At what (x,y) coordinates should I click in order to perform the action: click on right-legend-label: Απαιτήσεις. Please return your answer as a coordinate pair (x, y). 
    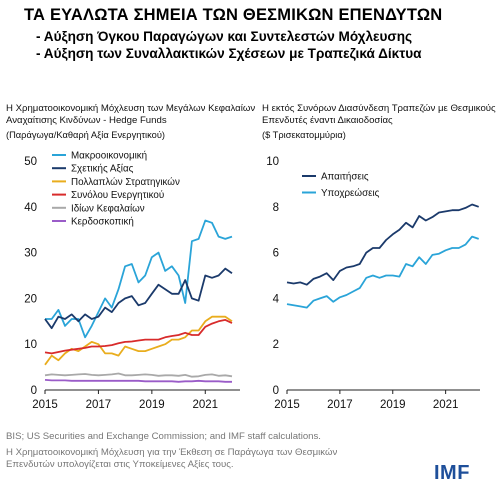
    Looking at the image, I should click on (345, 177).